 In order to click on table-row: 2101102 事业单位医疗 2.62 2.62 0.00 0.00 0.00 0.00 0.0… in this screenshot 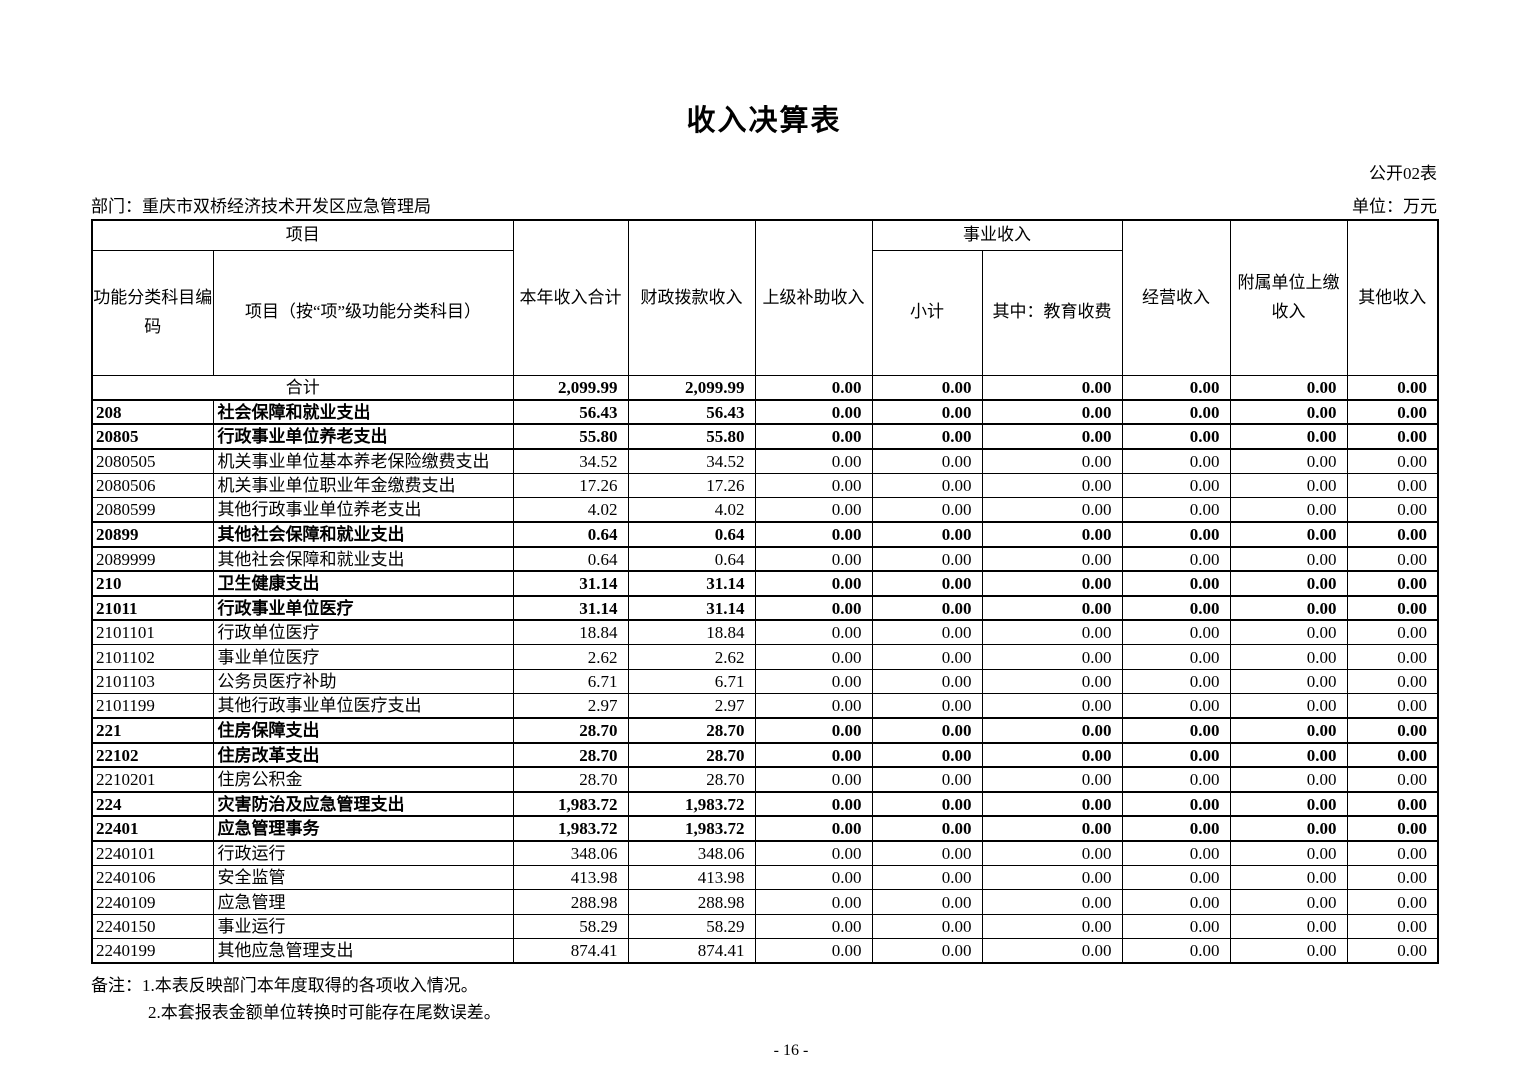, I will do `click(765, 657)`.